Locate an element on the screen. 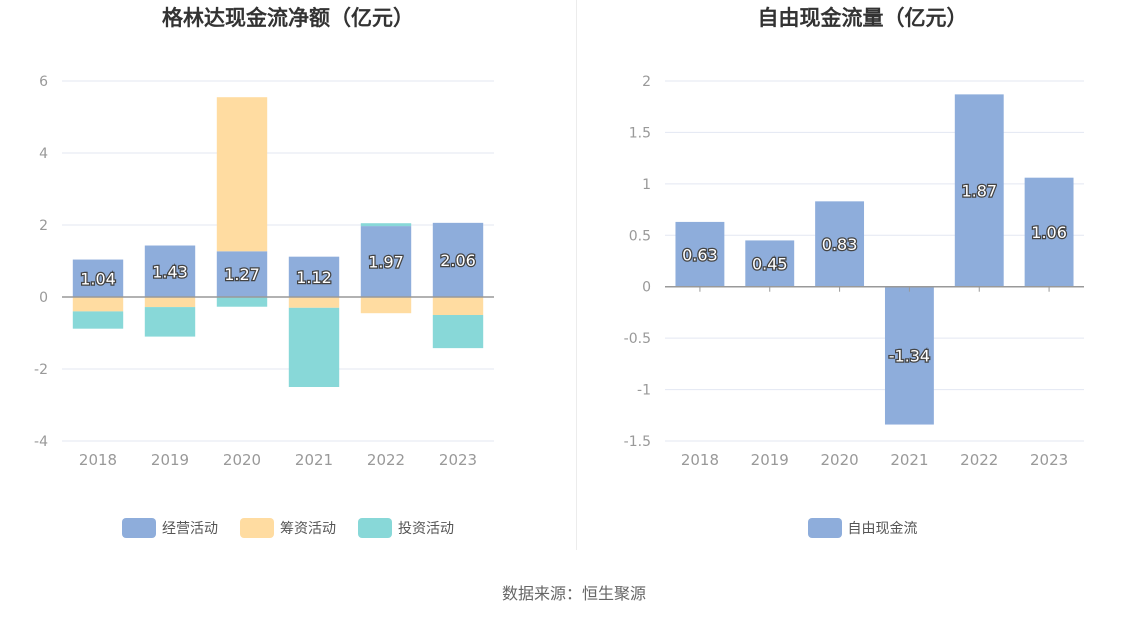  panel-divider is located at coordinates (576, 275).